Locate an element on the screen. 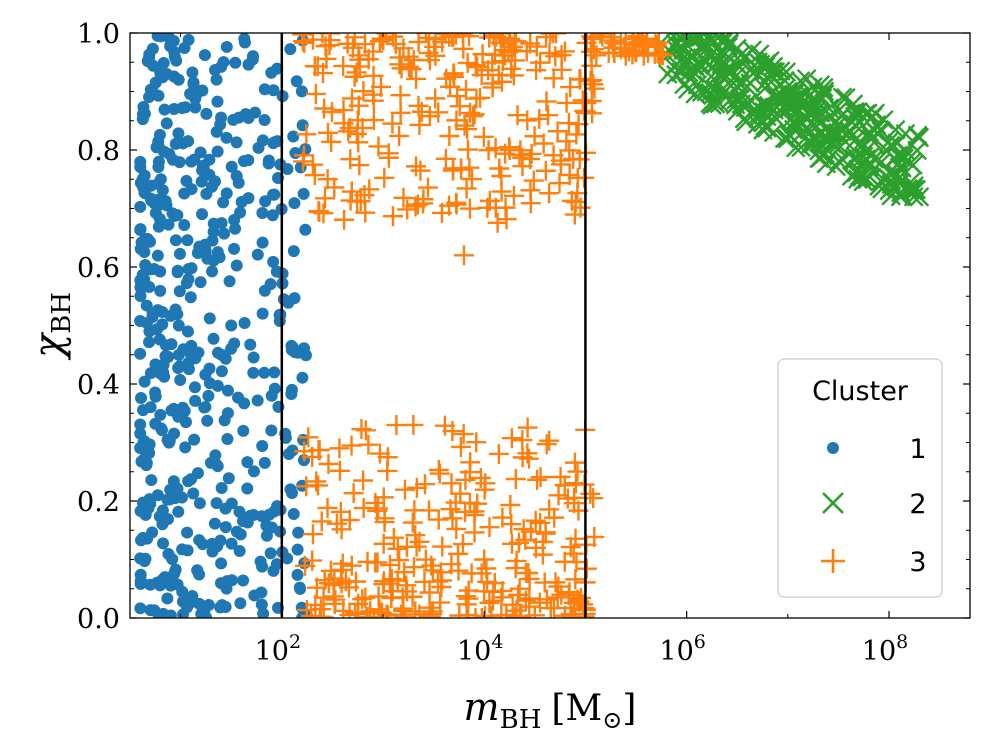 Image resolution: width=996 pixels, height=747 pixels. legend-label-2: 2 is located at coordinates (917, 504).